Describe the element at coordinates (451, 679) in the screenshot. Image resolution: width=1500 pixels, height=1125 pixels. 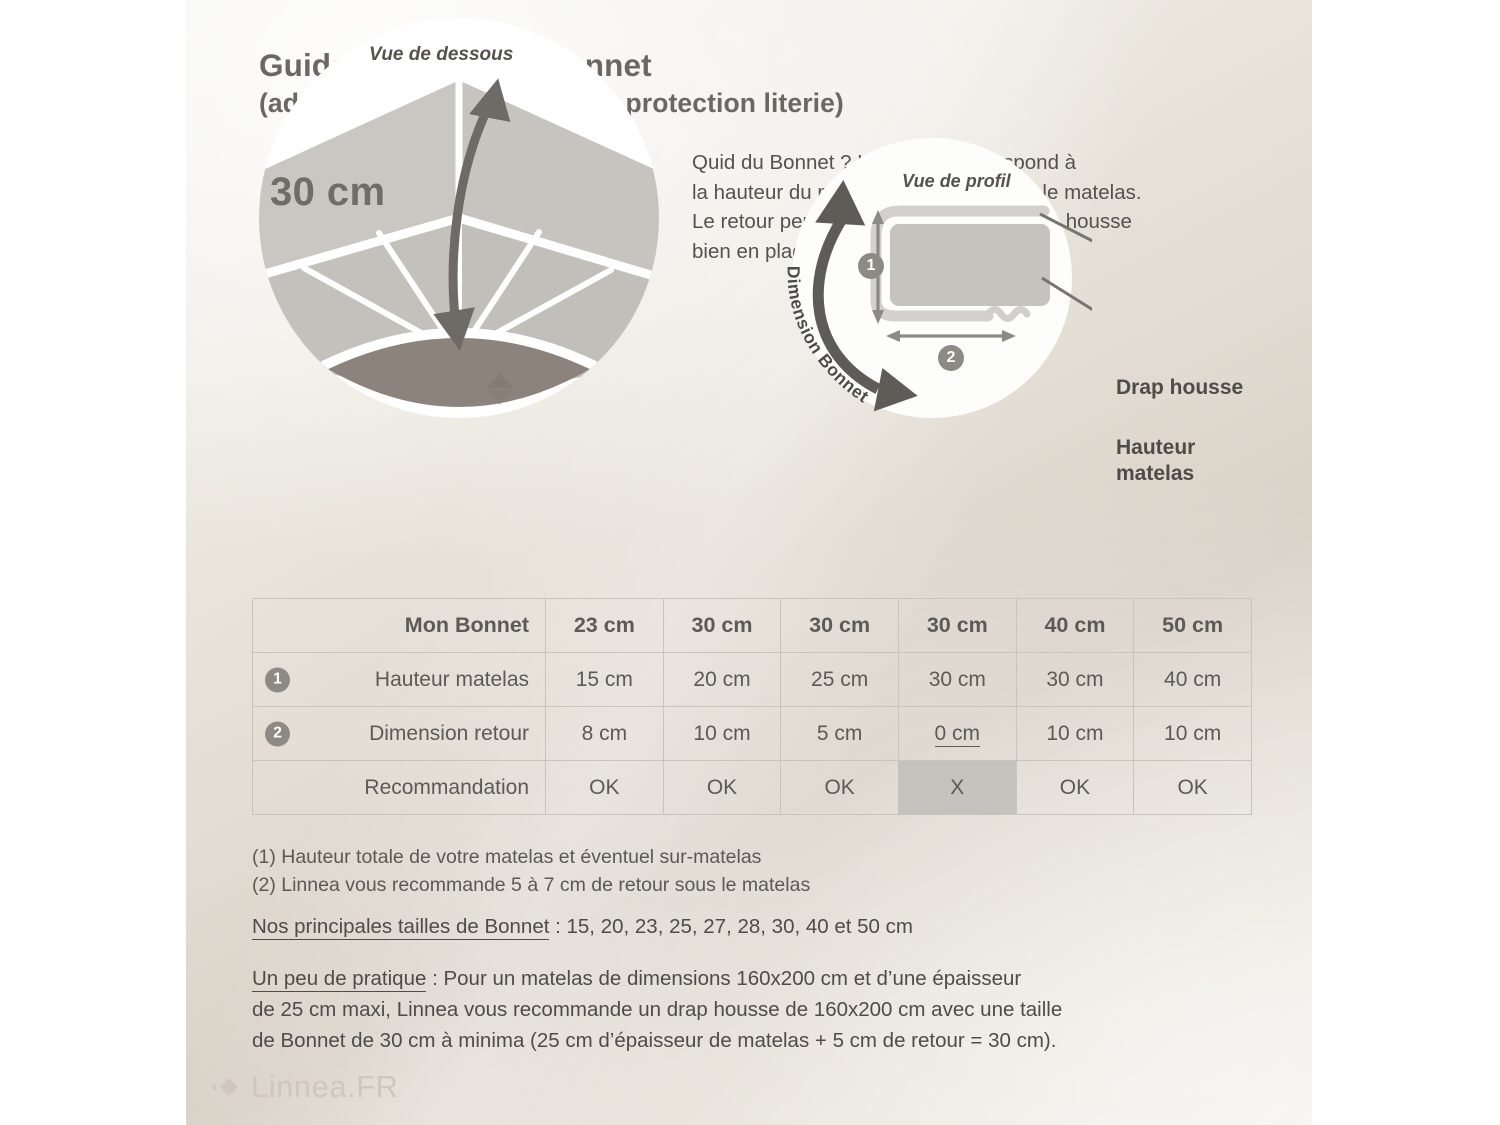
I see `table-label-hauteur-matelas-text: Hauteur matelas` at that location.